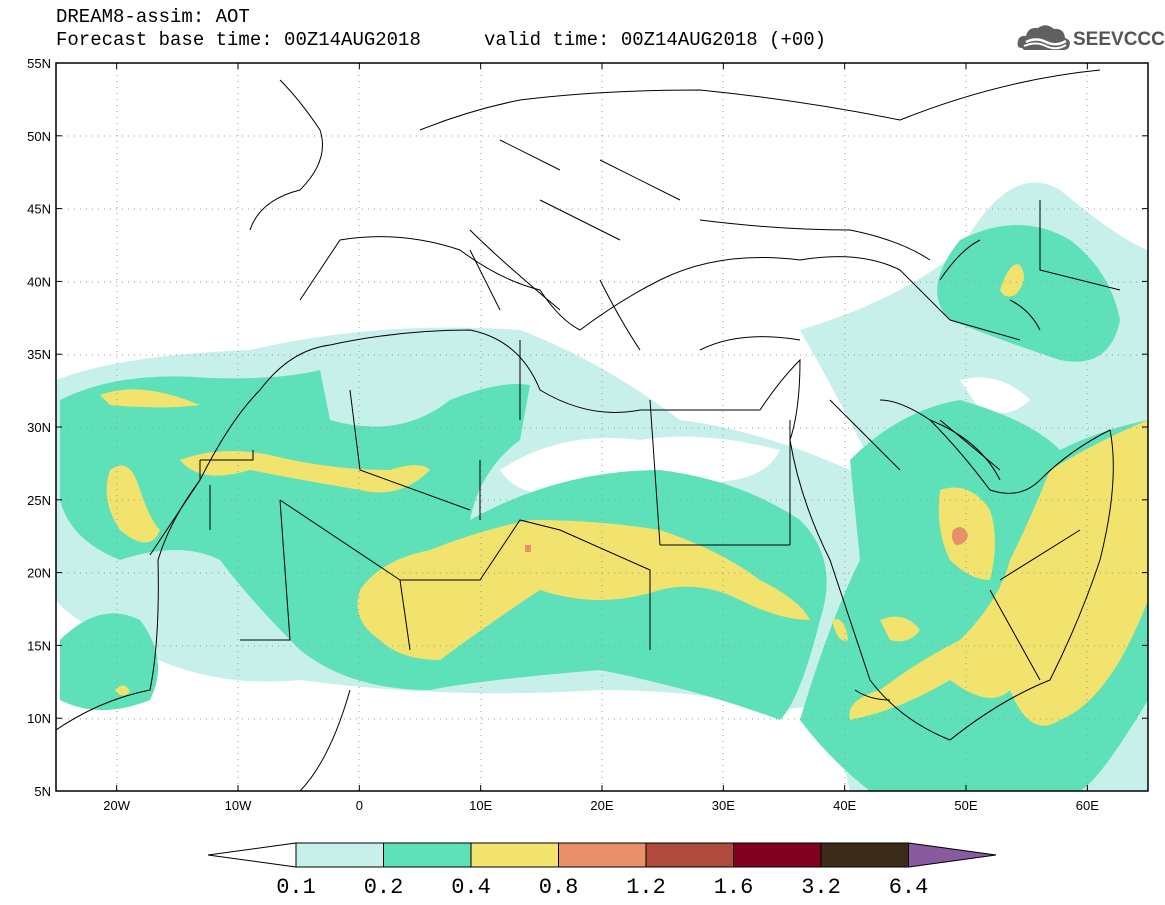 Image resolution: width=1165 pixels, height=905 pixels. Describe the element at coordinates (39, 209) in the screenshot. I see `lat-label: 45N` at that location.